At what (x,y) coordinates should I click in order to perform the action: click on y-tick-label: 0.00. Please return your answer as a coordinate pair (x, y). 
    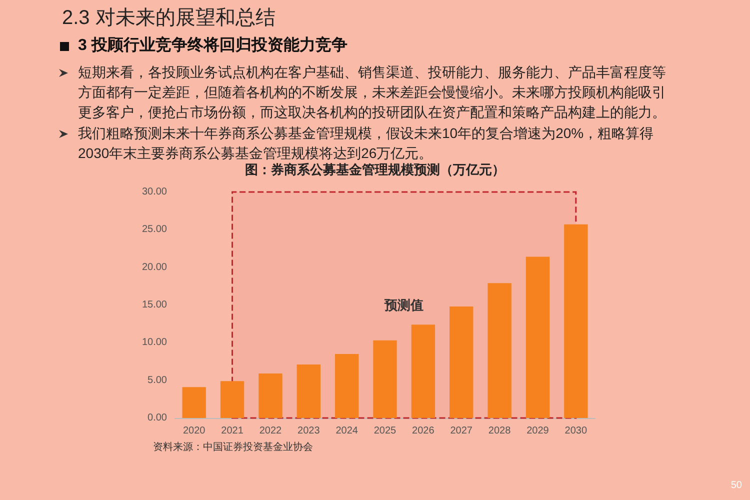
    Looking at the image, I should click on (158, 418).